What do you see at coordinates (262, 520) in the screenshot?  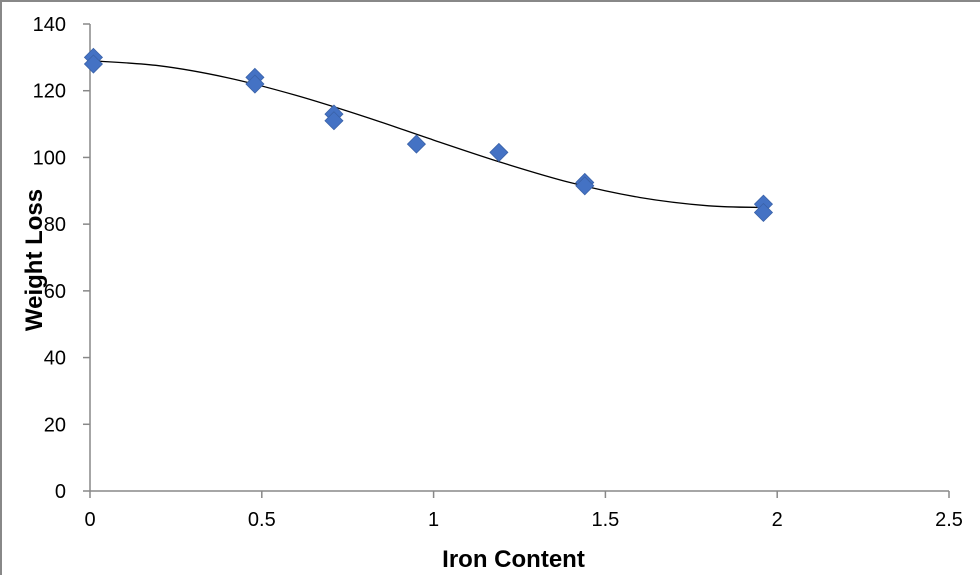 I see `x-tick-label: 0.5` at bounding box center [262, 520].